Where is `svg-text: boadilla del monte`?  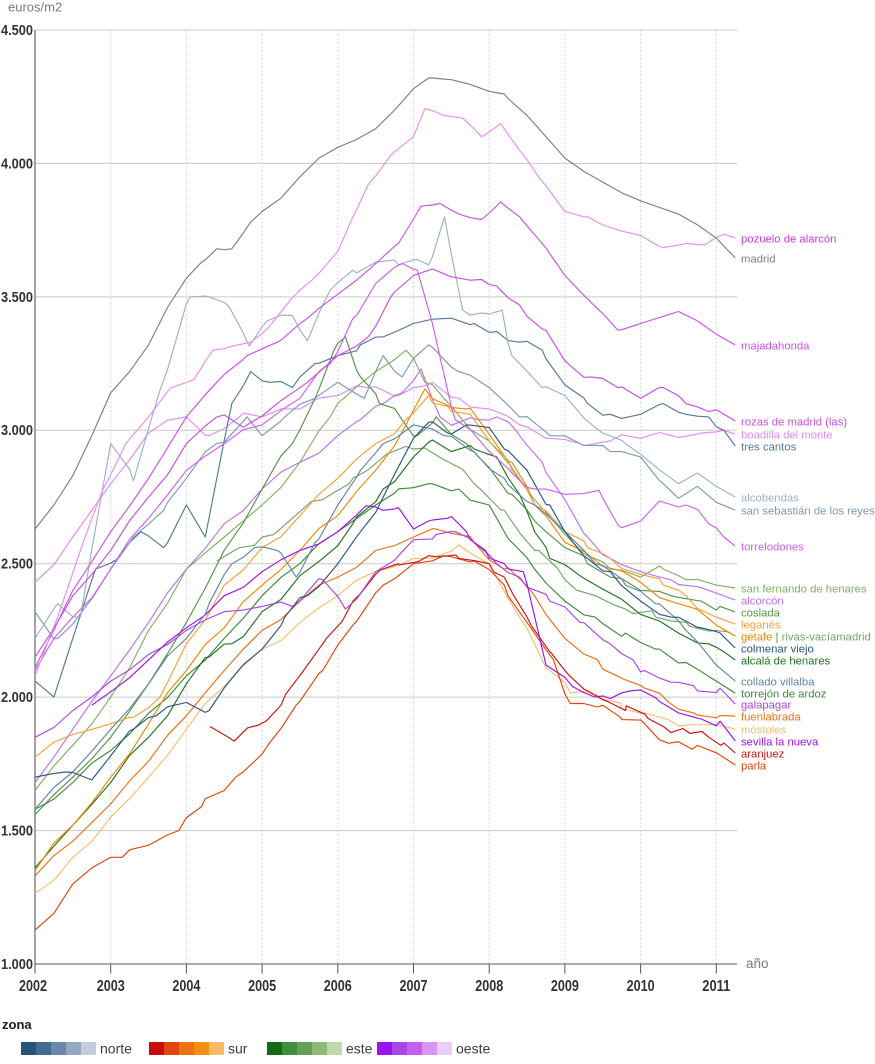
svg-text: boadilla del monte is located at coordinates (787, 436).